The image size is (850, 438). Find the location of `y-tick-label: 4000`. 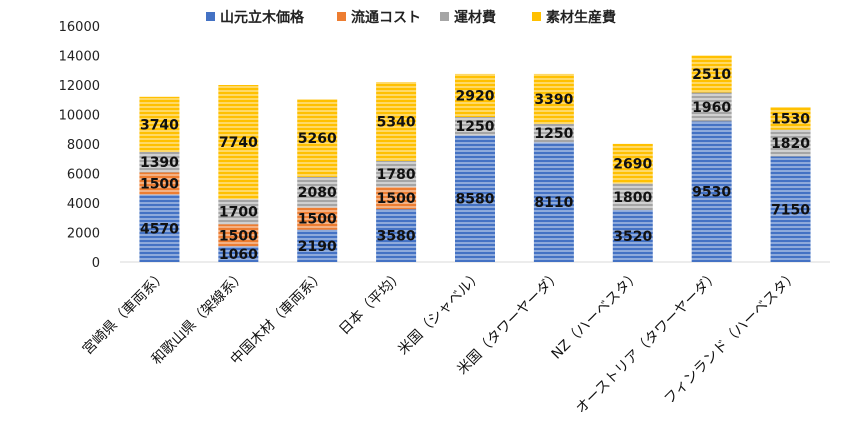

y-tick-label: 4000 is located at coordinates (83, 204).